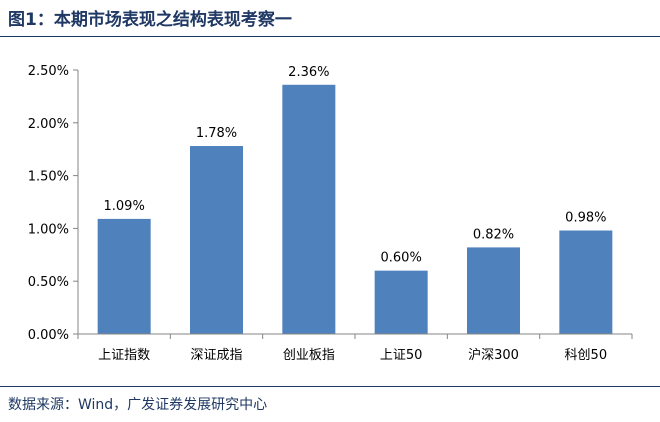 This screenshot has width=660, height=422. Describe the element at coordinates (585, 218) in the screenshot. I see `data-label: 0.98%` at that location.